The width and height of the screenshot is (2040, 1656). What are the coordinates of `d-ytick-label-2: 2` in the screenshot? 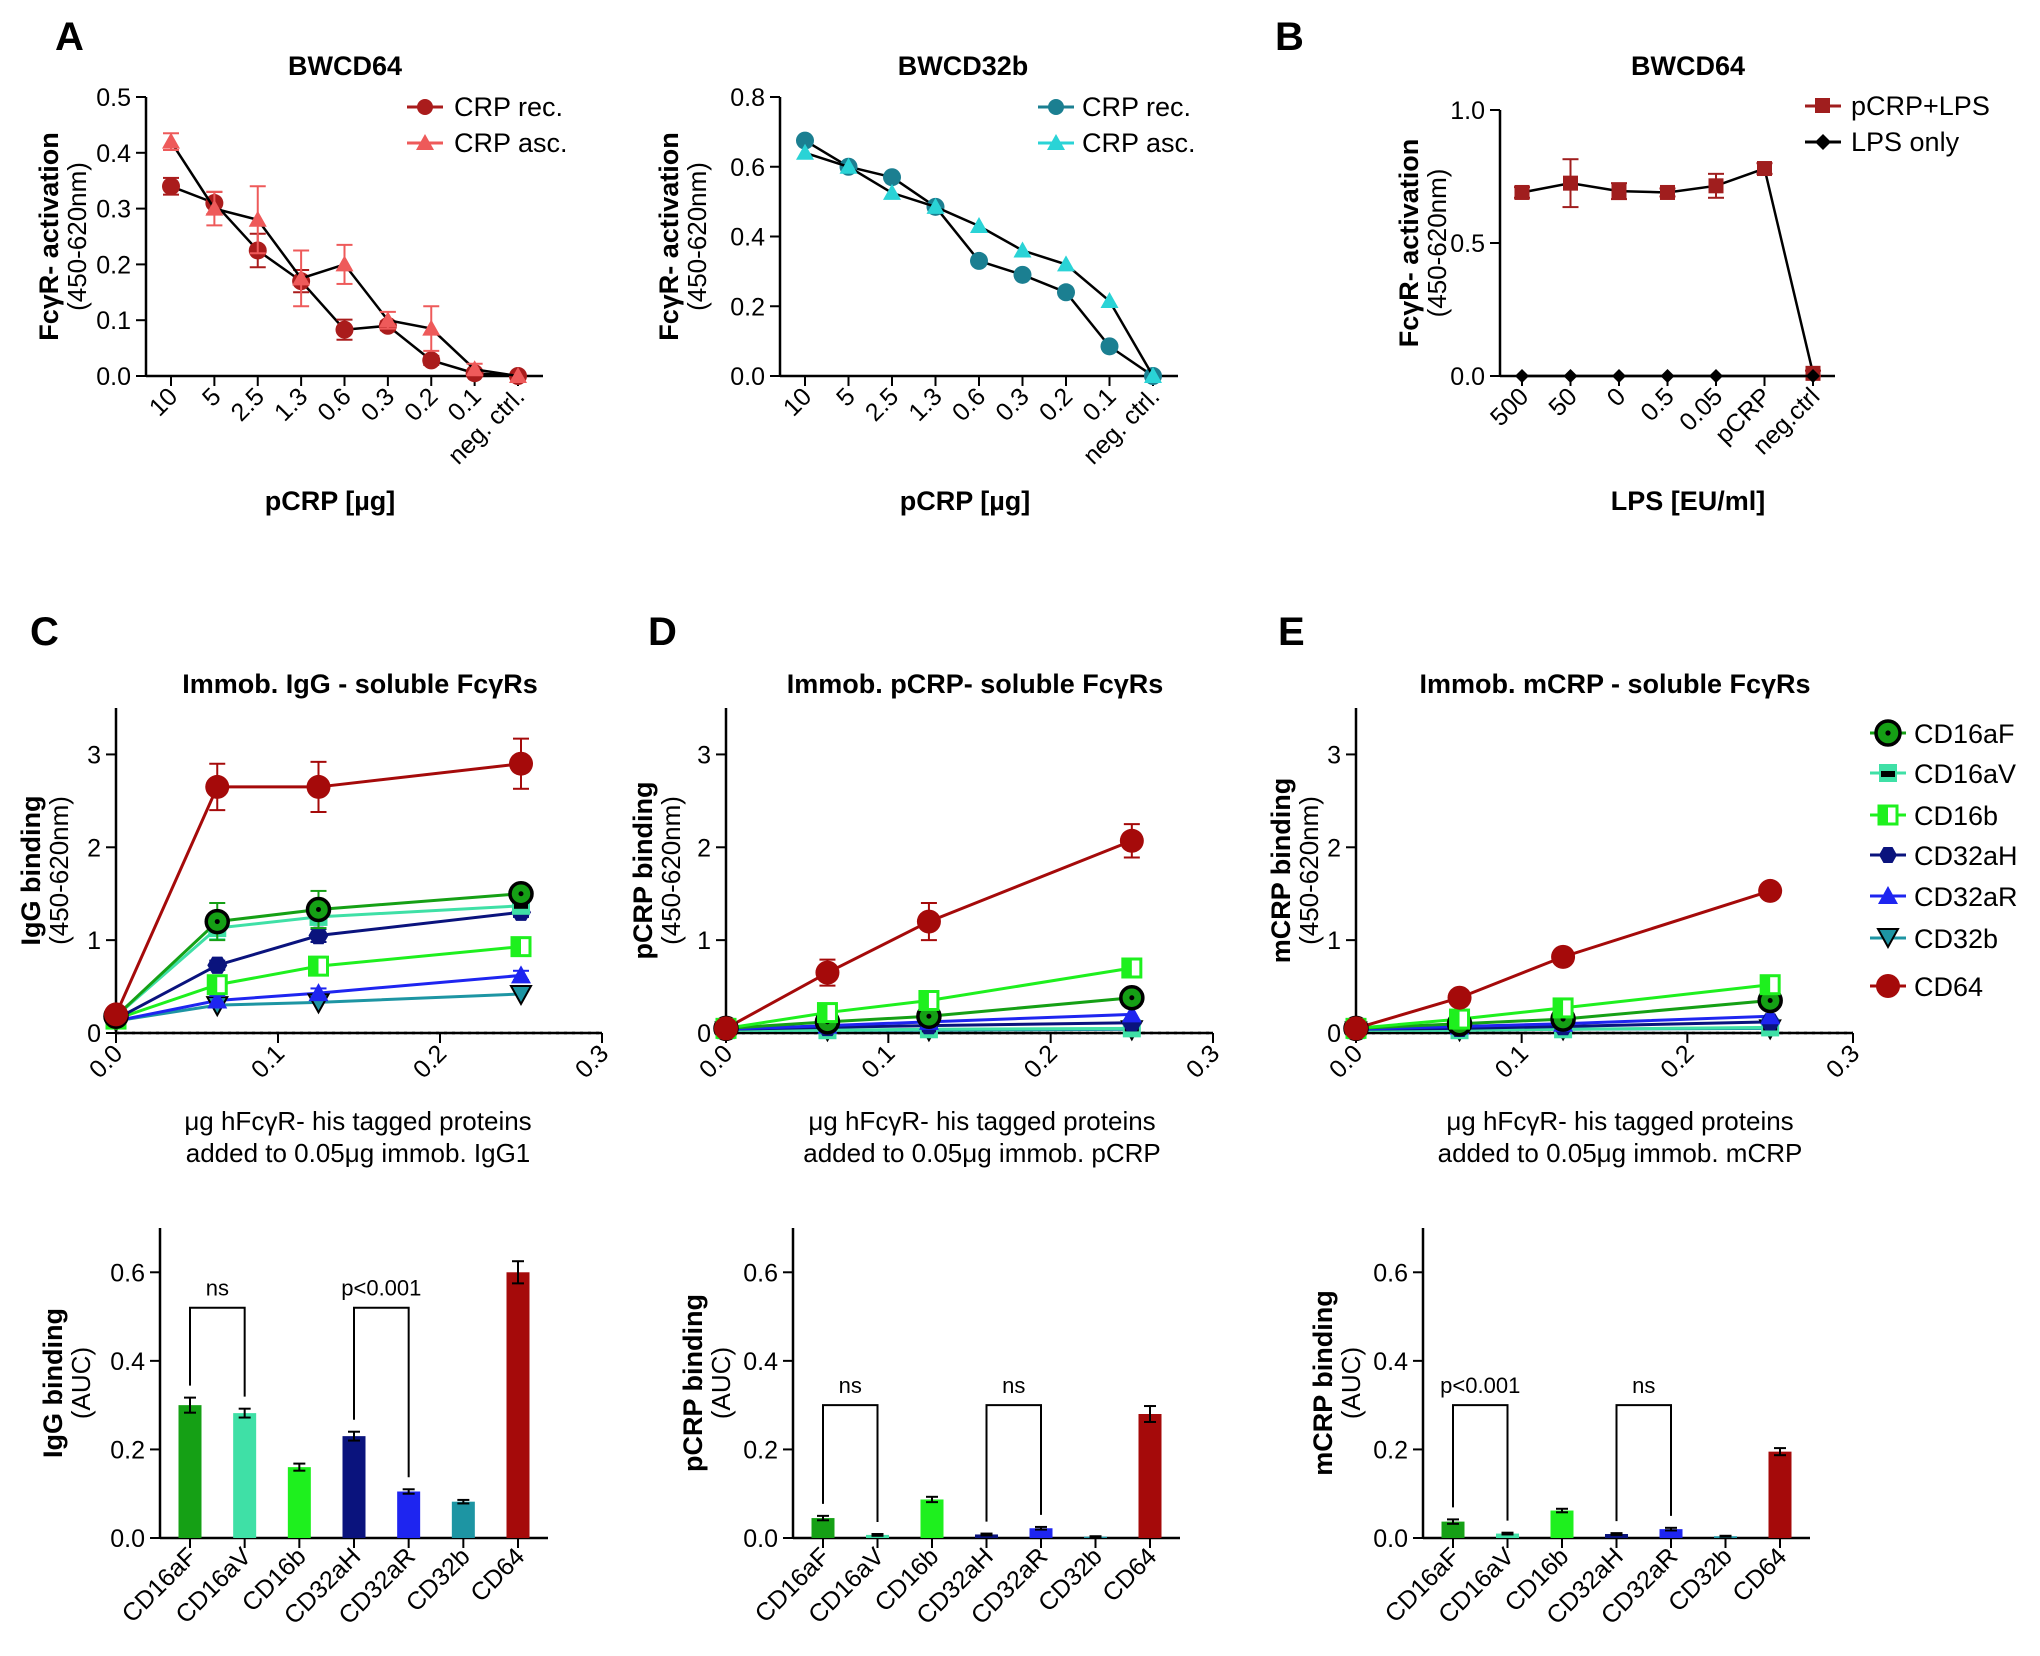 It's located at (704, 848).